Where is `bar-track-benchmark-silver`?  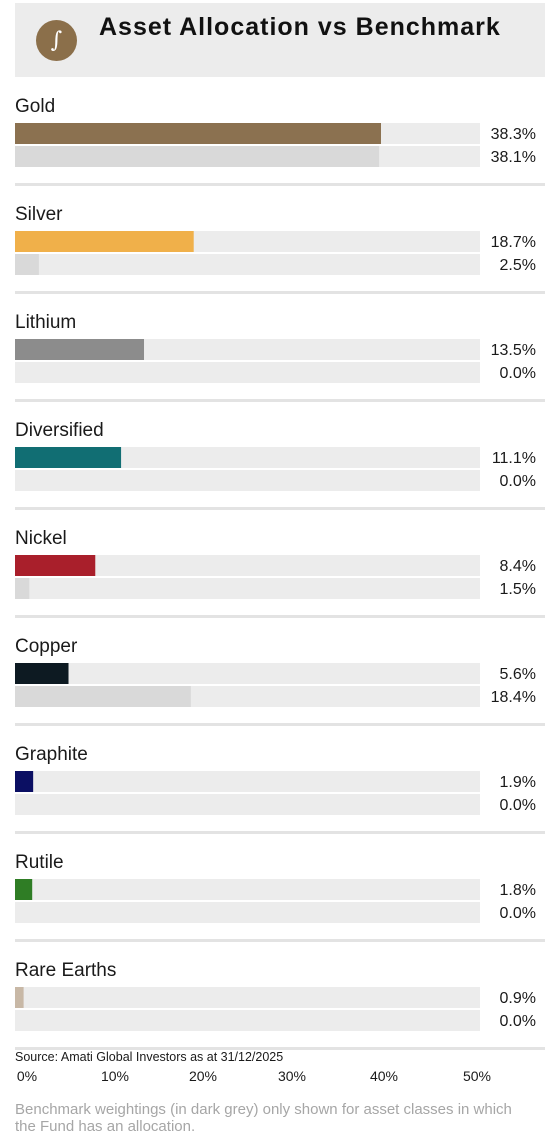 bar-track-benchmark-silver is located at coordinates (247, 264).